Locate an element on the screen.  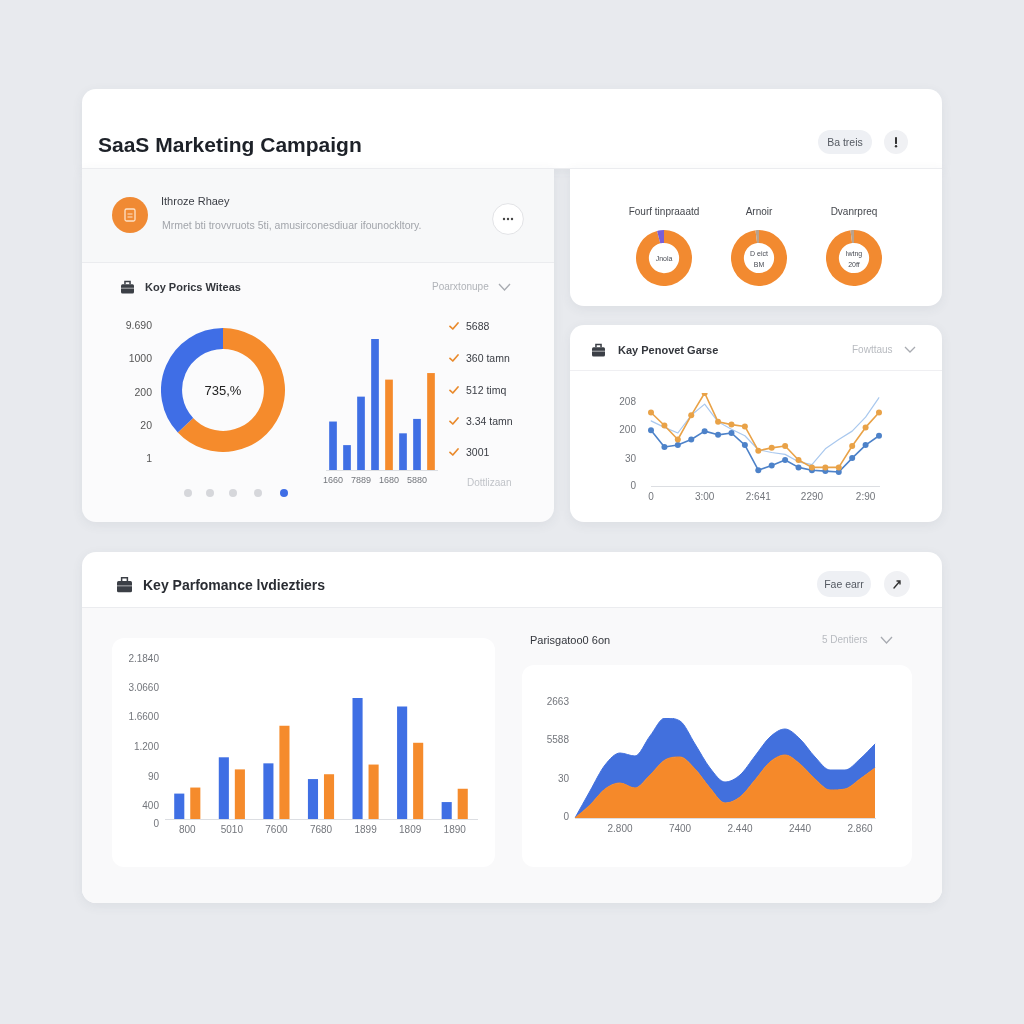
text: 735,% is located at coordinates (223, 390).